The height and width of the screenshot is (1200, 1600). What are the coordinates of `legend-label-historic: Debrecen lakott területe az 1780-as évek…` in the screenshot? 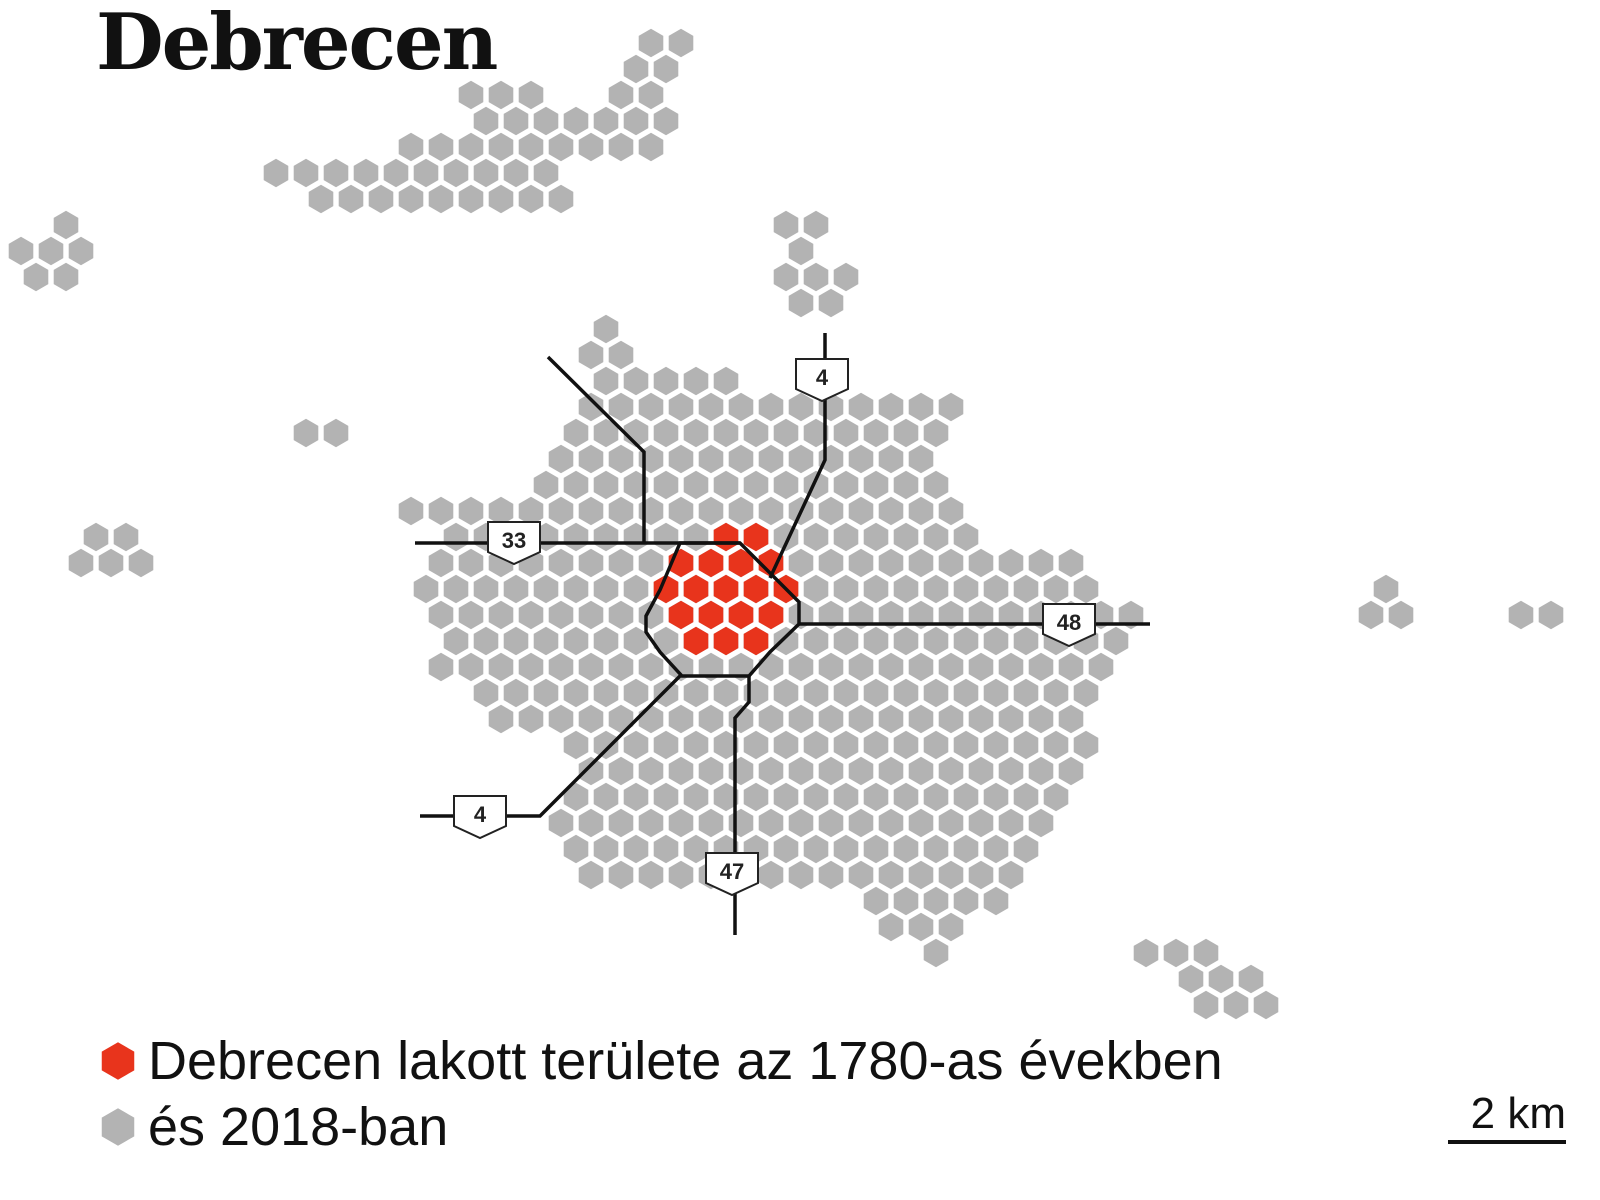 It's located at (685, 1061).